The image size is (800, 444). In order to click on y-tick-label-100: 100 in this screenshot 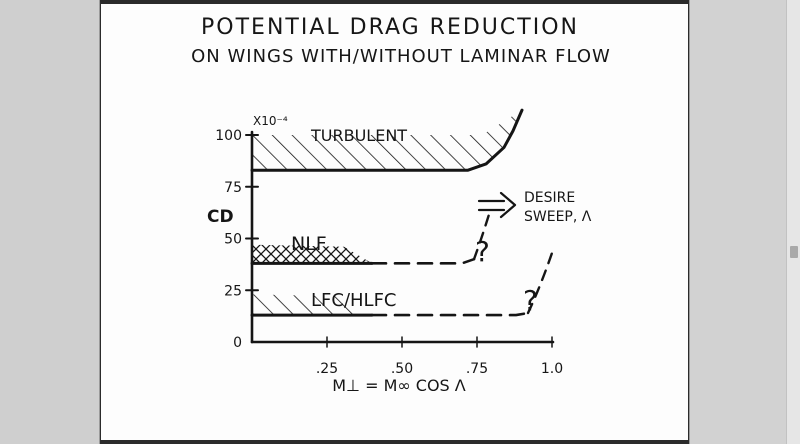, I will do `click(228, 136)`.